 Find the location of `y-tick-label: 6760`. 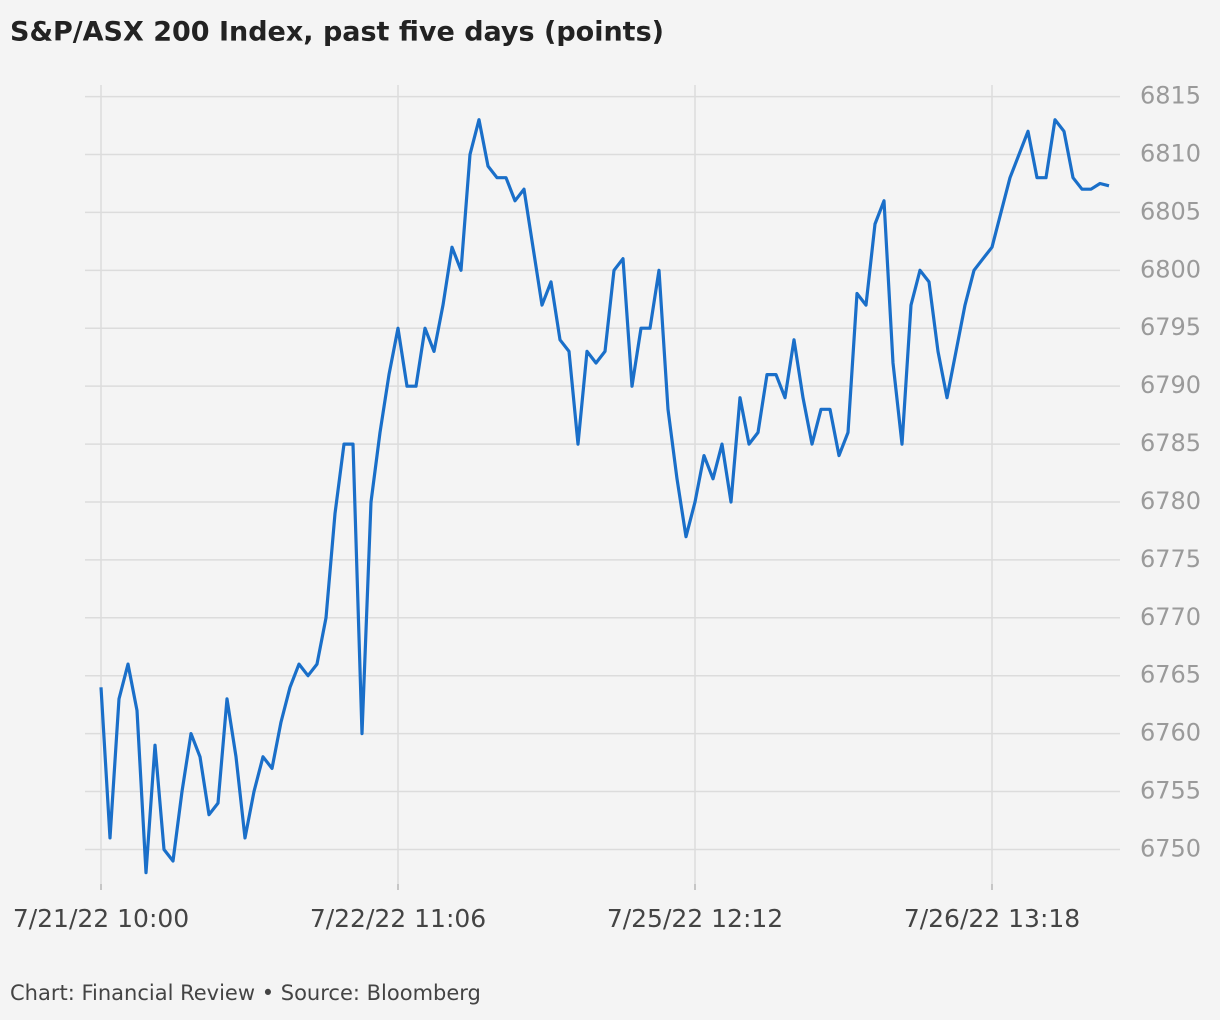

y-tick-label: 6760 is located at coordinates (1170, 733).